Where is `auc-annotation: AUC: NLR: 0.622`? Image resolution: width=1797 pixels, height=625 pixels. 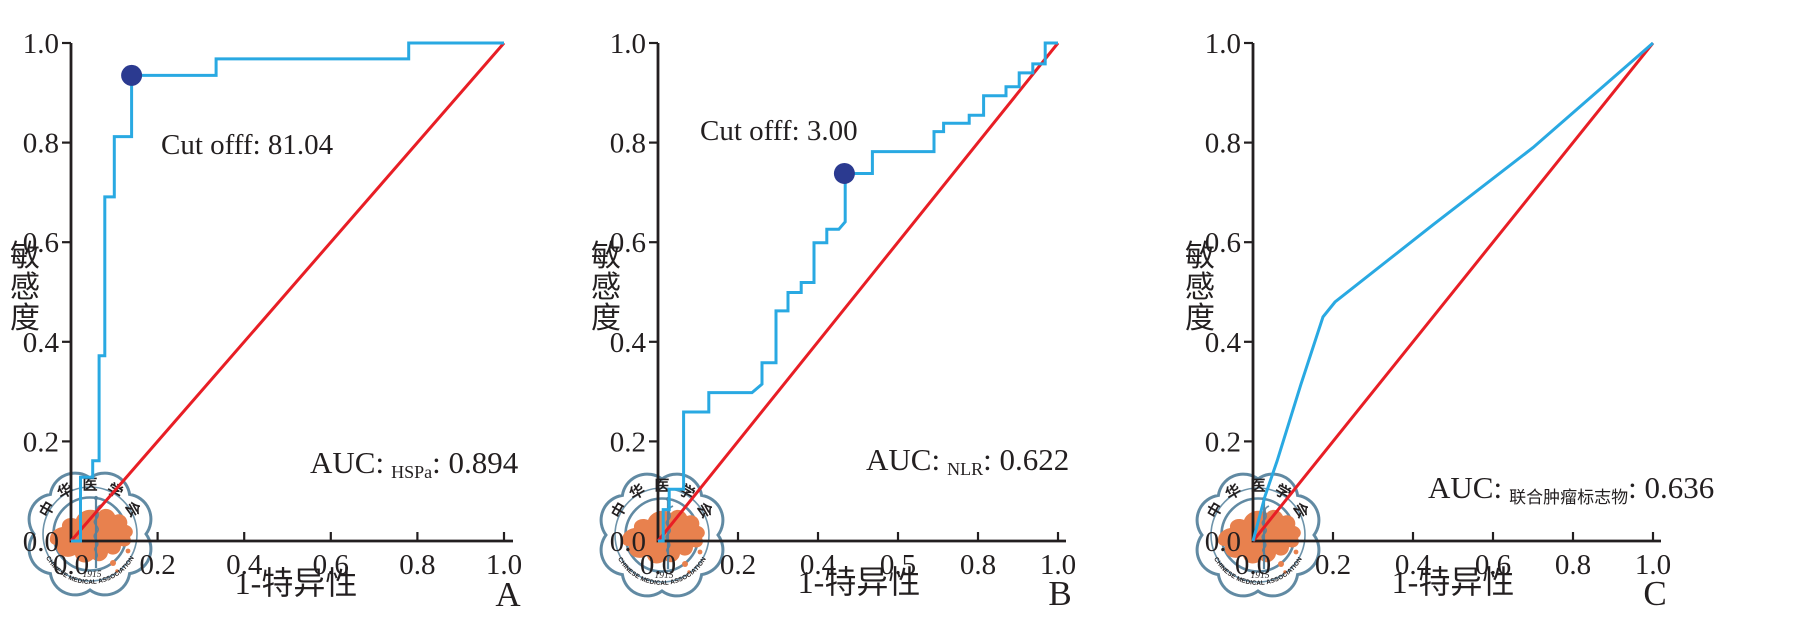
auc-annotation: AUC: NLR: 0.622 is located at coordinates (967, 460).